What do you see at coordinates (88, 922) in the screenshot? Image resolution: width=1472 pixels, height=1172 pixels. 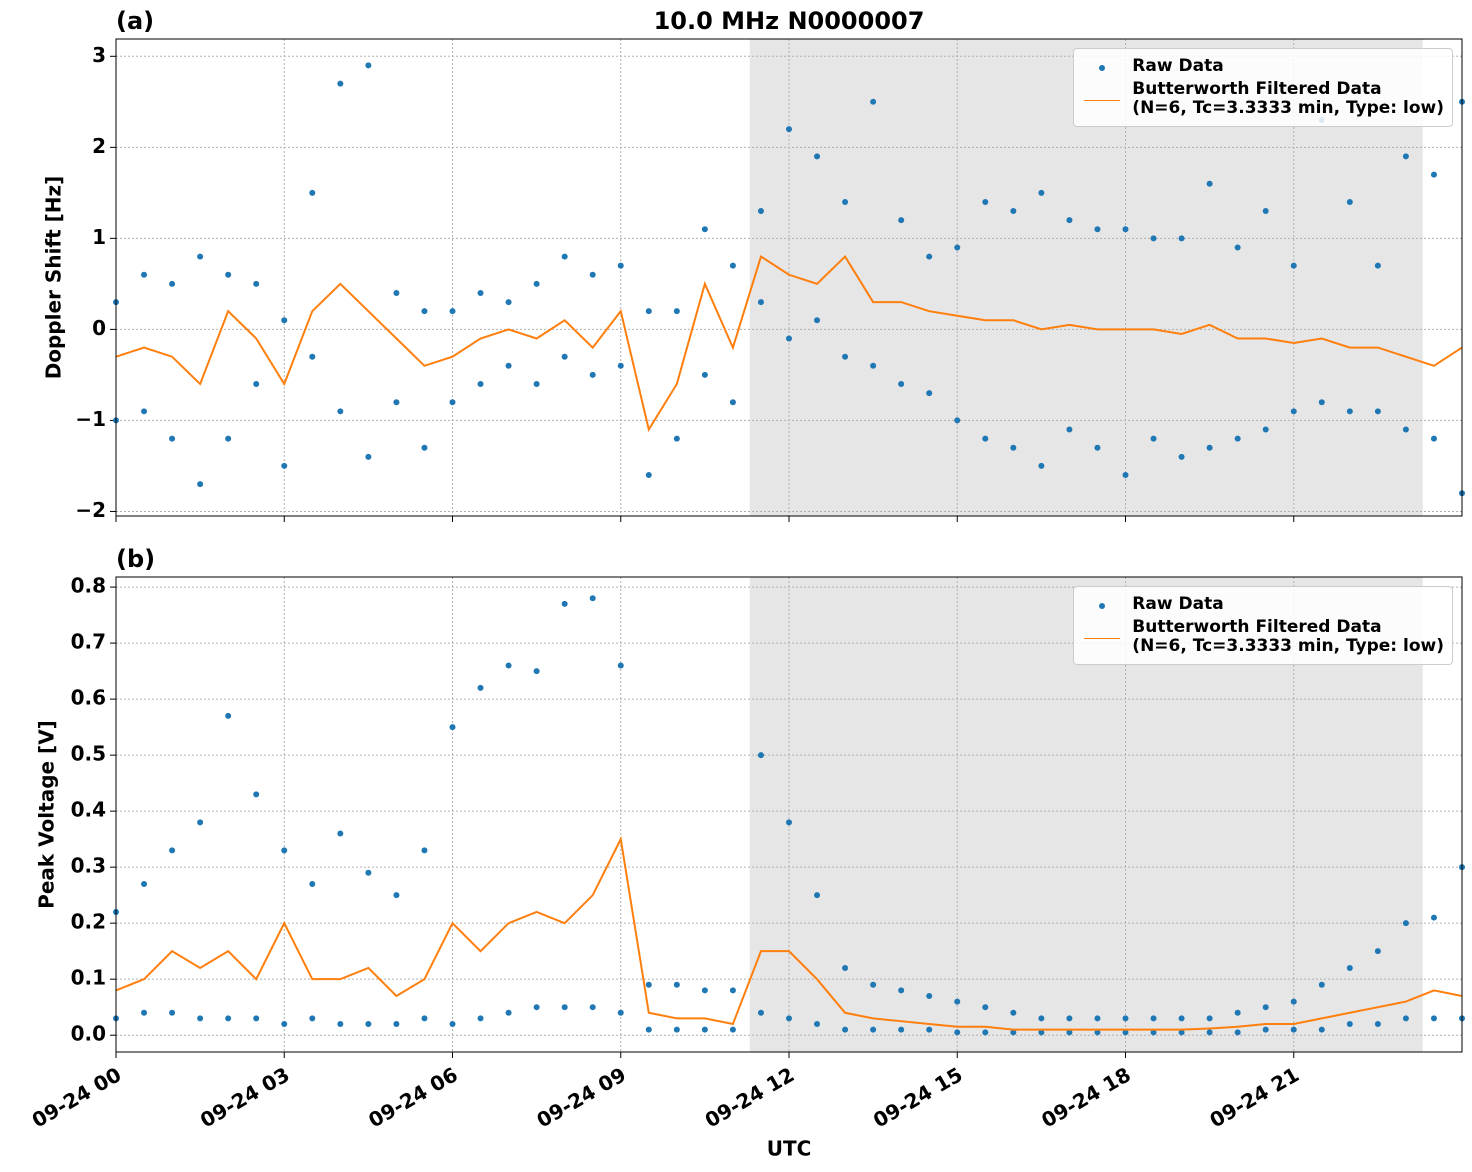 I see `y-tick-label: 0.2` at bounding box center [88, 922].